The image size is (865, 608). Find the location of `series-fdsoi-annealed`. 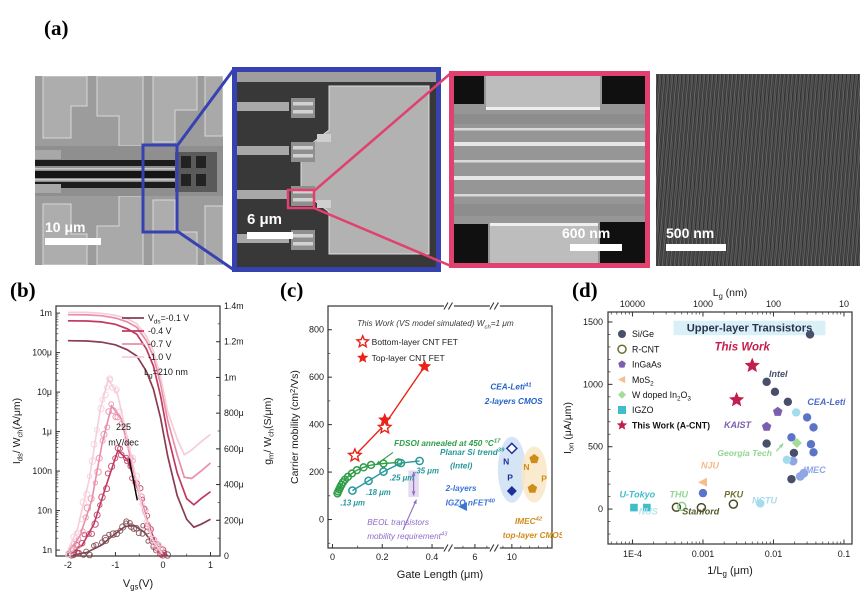

series-fdsoi-annealed is located at coordinates (368, 478).